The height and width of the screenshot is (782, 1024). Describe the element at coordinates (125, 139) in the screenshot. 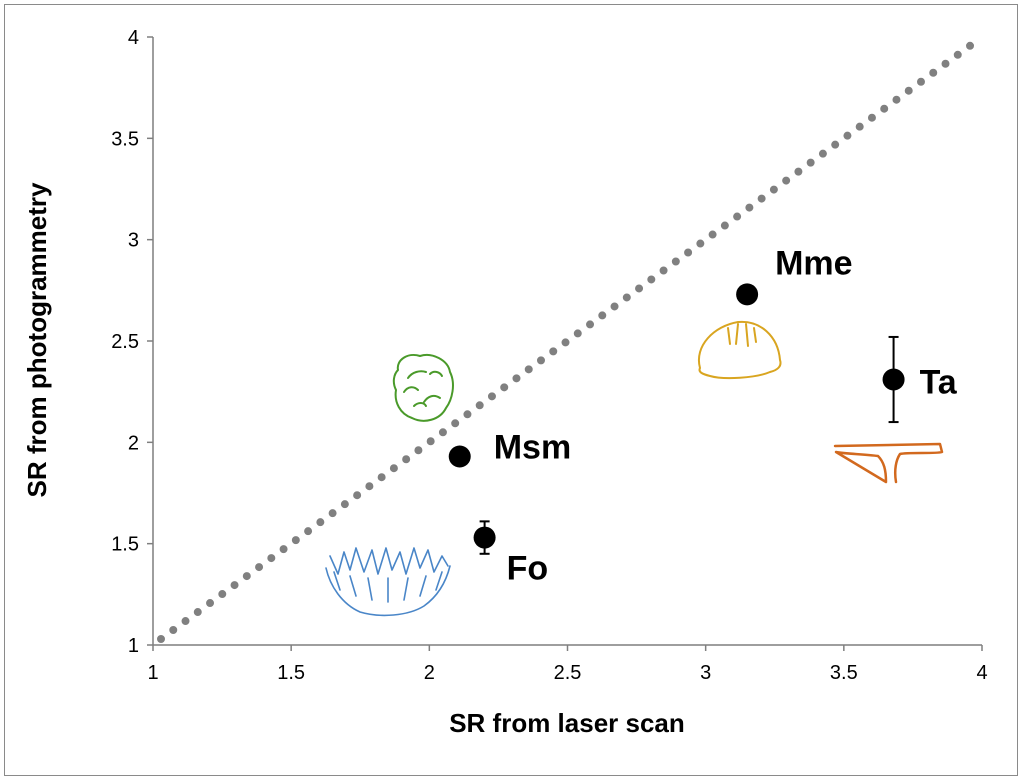

I see `y-tick-label: 3.5` at that location.